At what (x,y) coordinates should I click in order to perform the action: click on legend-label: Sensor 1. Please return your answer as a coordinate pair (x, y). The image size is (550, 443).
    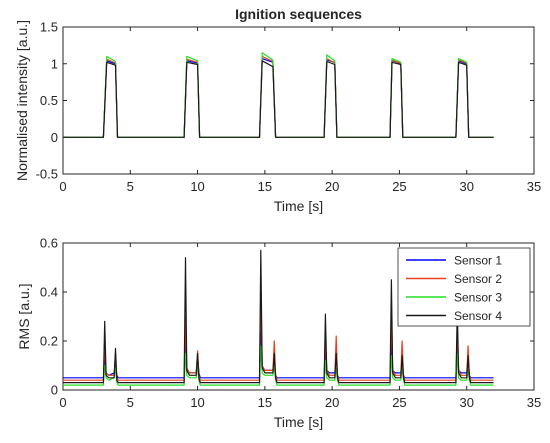
    Looking at the image, I should click on (478, 261).